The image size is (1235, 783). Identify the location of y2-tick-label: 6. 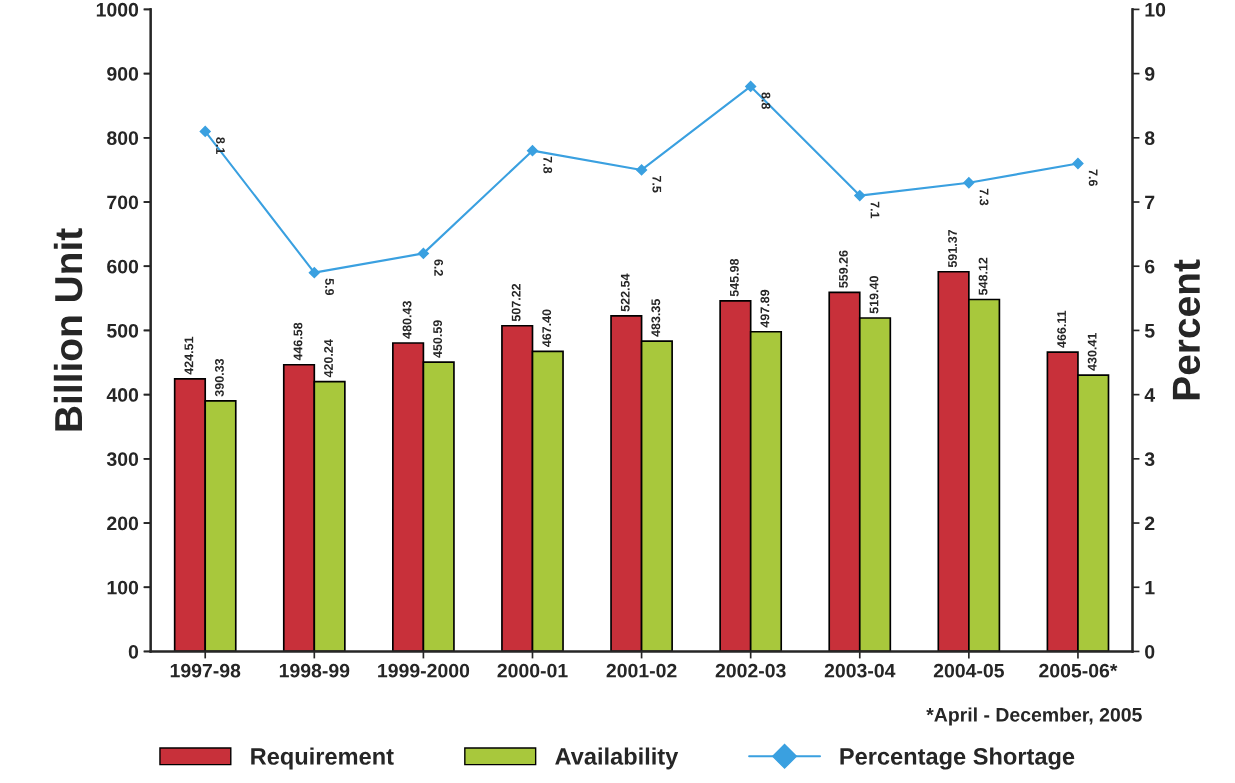
(1150, 266).